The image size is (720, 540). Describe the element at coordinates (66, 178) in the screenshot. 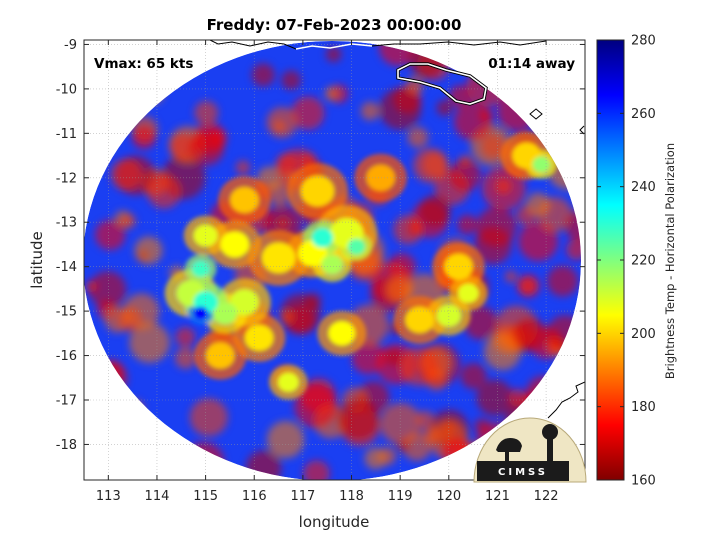

I see `y-tick-label: -12` at that location.